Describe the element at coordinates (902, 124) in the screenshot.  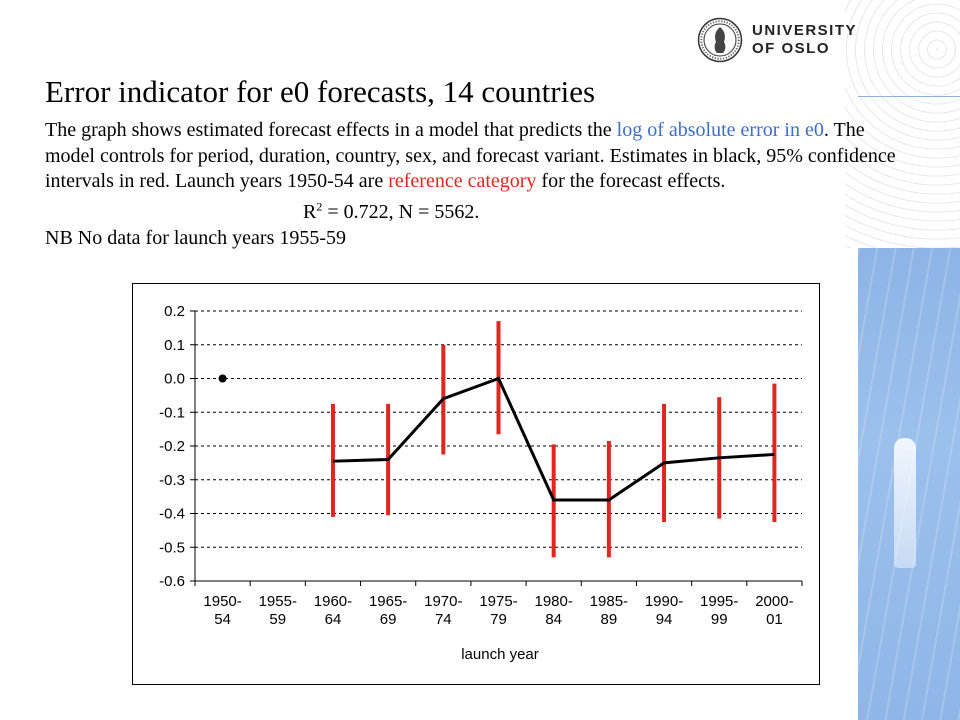
I see `background-sketch` at that location.